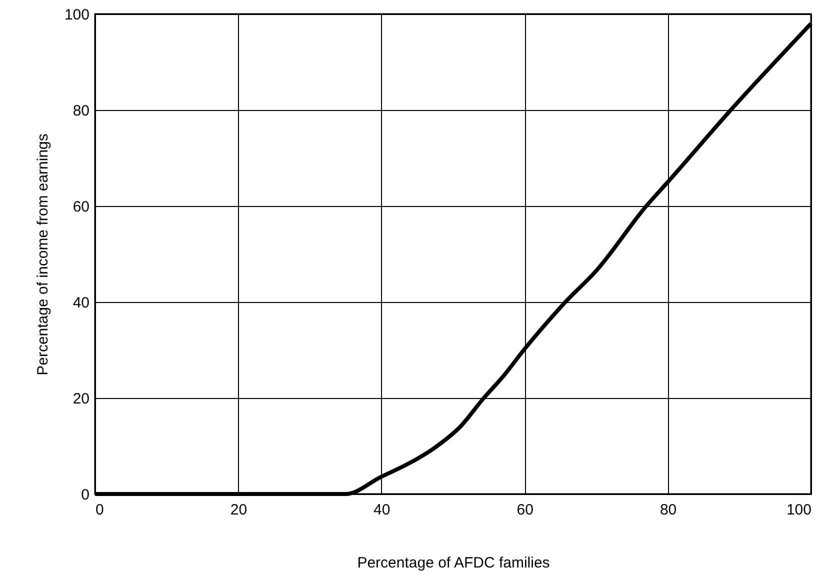 This screenshot has height=577, width=828. What do you see at coordinates (81, 207) in the screenshot?
I see `y-tick-label: 60` at bounding box center [81, 207].